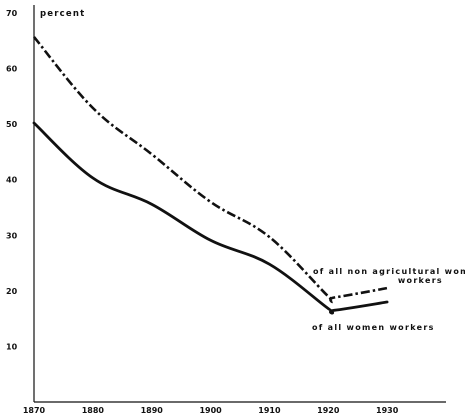 This screenshot has width=465, height=416. Describe the element at coordinates (269, 410) in the screenshot. I see `x-tick-label: 1910` at that location.